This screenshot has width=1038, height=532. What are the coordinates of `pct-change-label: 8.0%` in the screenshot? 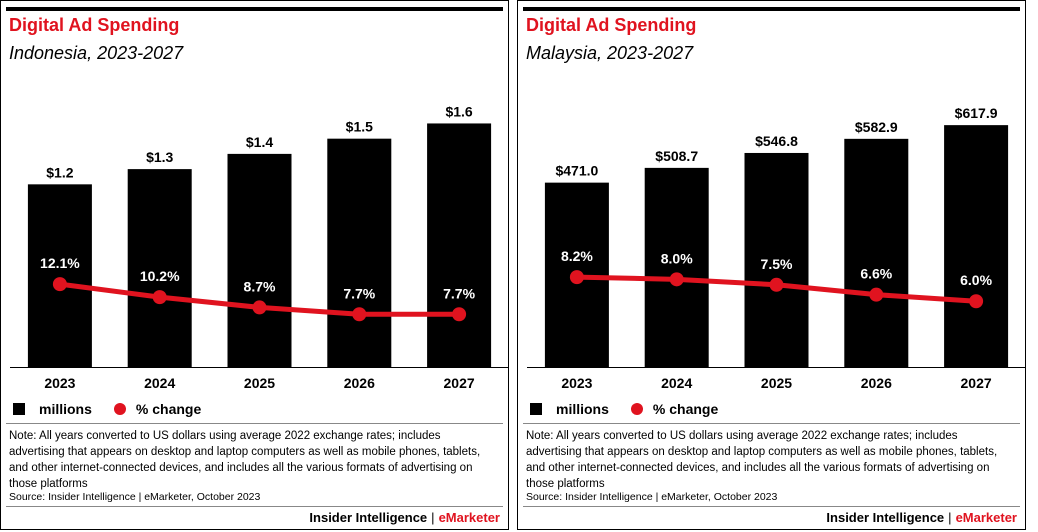 It's located at (677, 258).